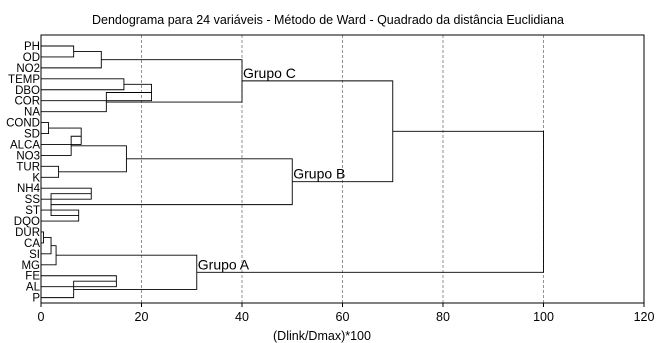 This screenshot has width=657, height=343. Describe the element at coordinates (27, 233) in the screenshot. I see `leaf-label: DUR` at that location.